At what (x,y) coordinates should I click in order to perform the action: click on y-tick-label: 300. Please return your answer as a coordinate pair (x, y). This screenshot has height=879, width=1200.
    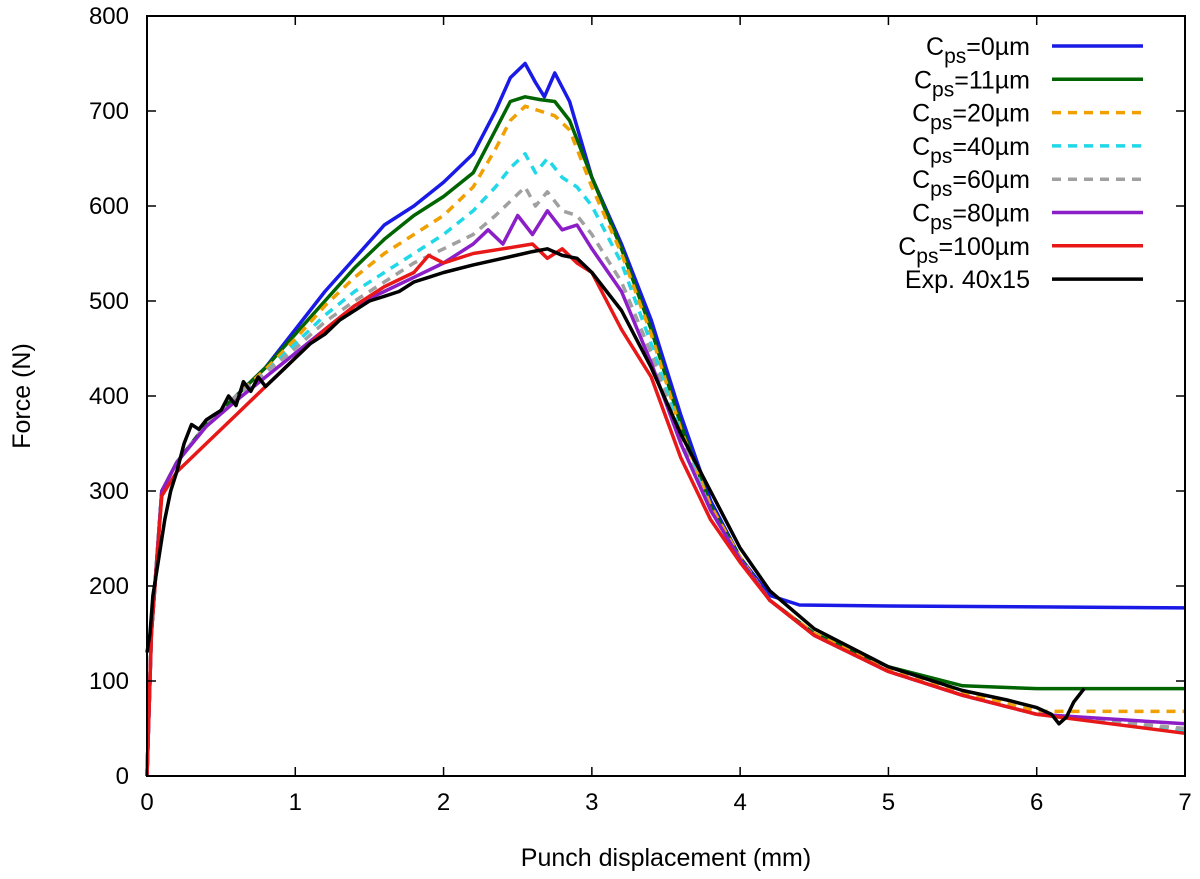
    Looking at the image, I should click on (109, 491).